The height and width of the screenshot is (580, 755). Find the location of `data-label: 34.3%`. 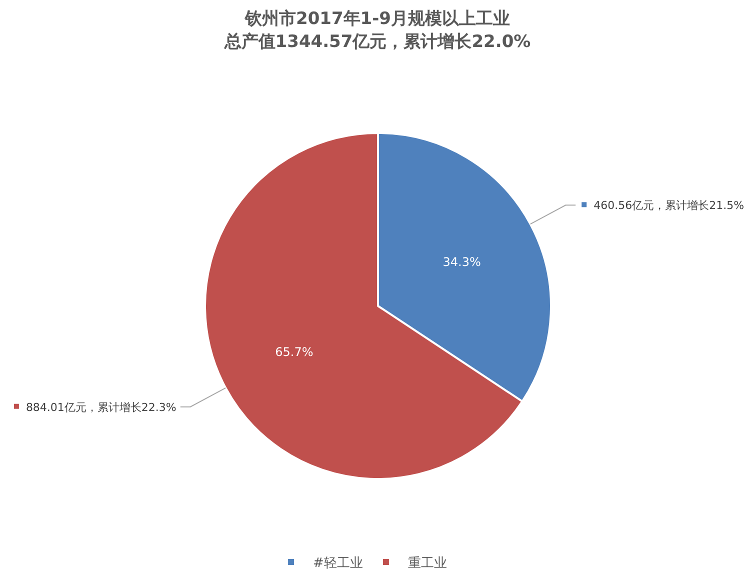

data-label: 34.3% is located at coordinates (461, 261).